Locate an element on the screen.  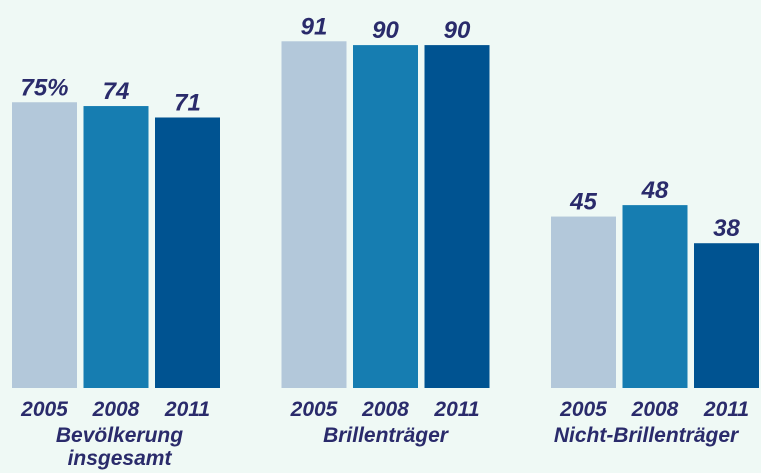
category-label: Bevölkerung insgesamt is located at coordinates (119, 447).